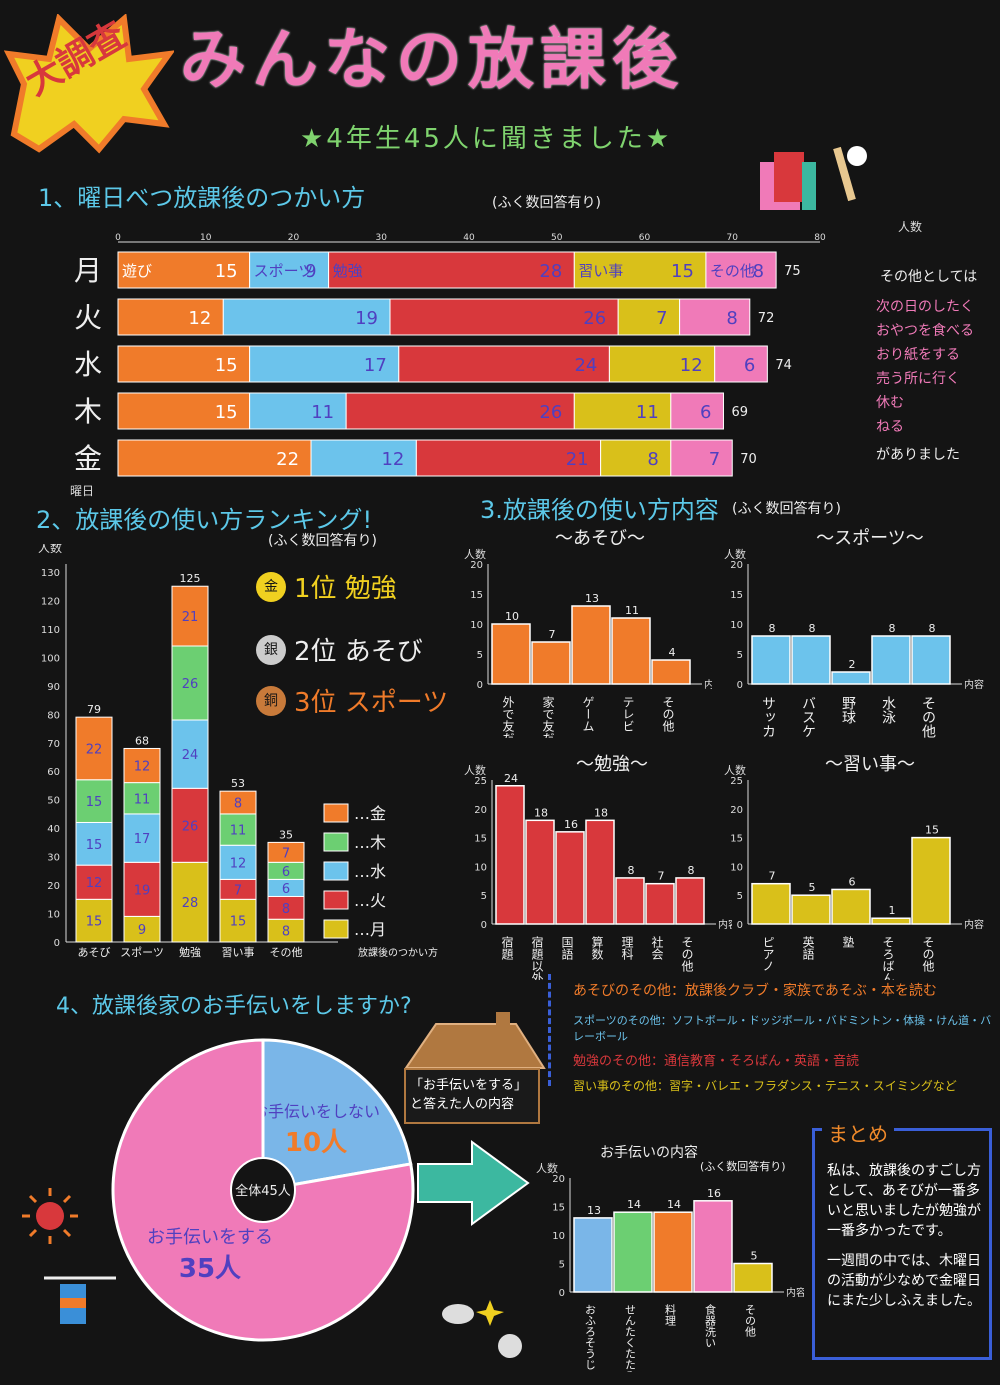 This screenshot has height=1385, width=1000. I want to click on data-label: 28, so click(190, 903).